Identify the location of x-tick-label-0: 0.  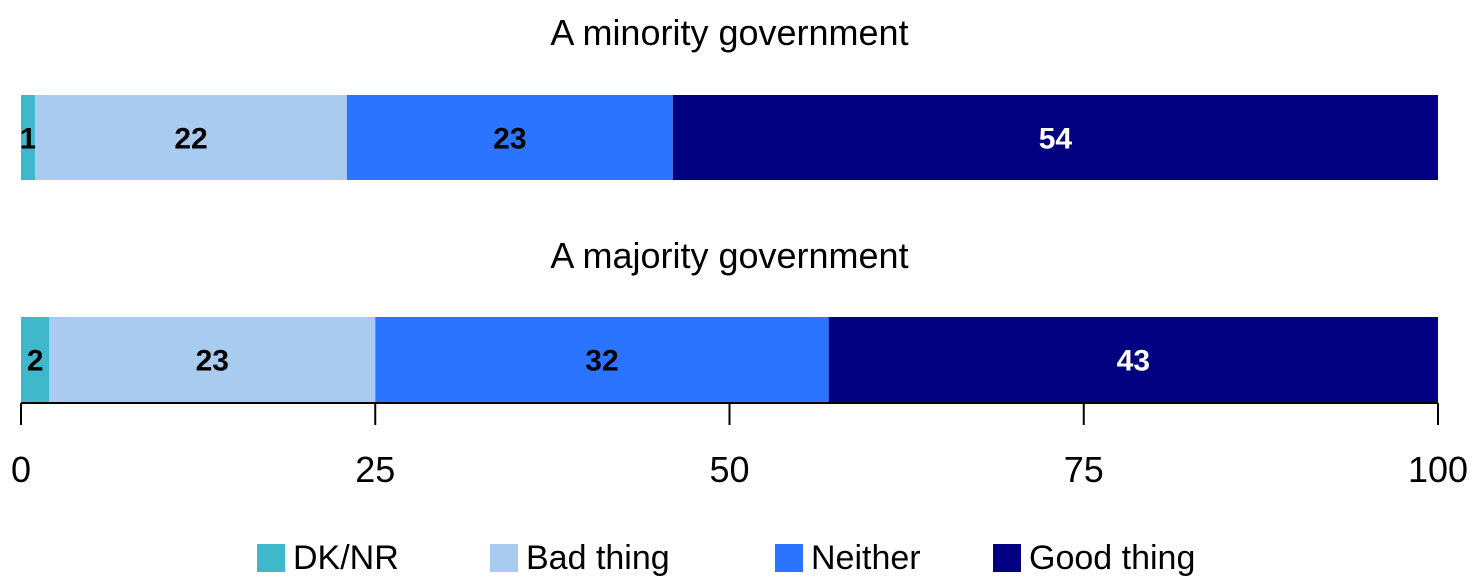
(21, 469).